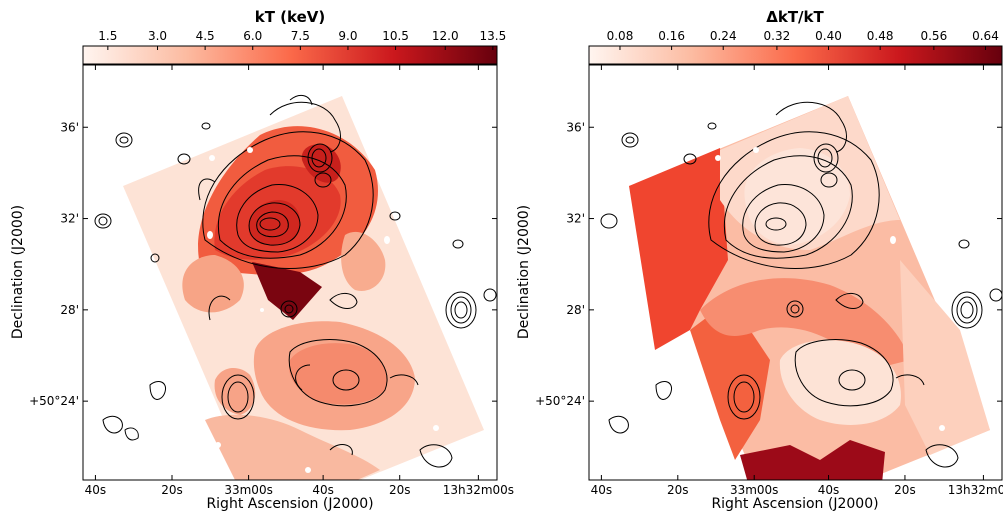 This screenshot has height=515, width=1003. I want to click on colorbar-tick-label: 1.5, so click(107, 36).